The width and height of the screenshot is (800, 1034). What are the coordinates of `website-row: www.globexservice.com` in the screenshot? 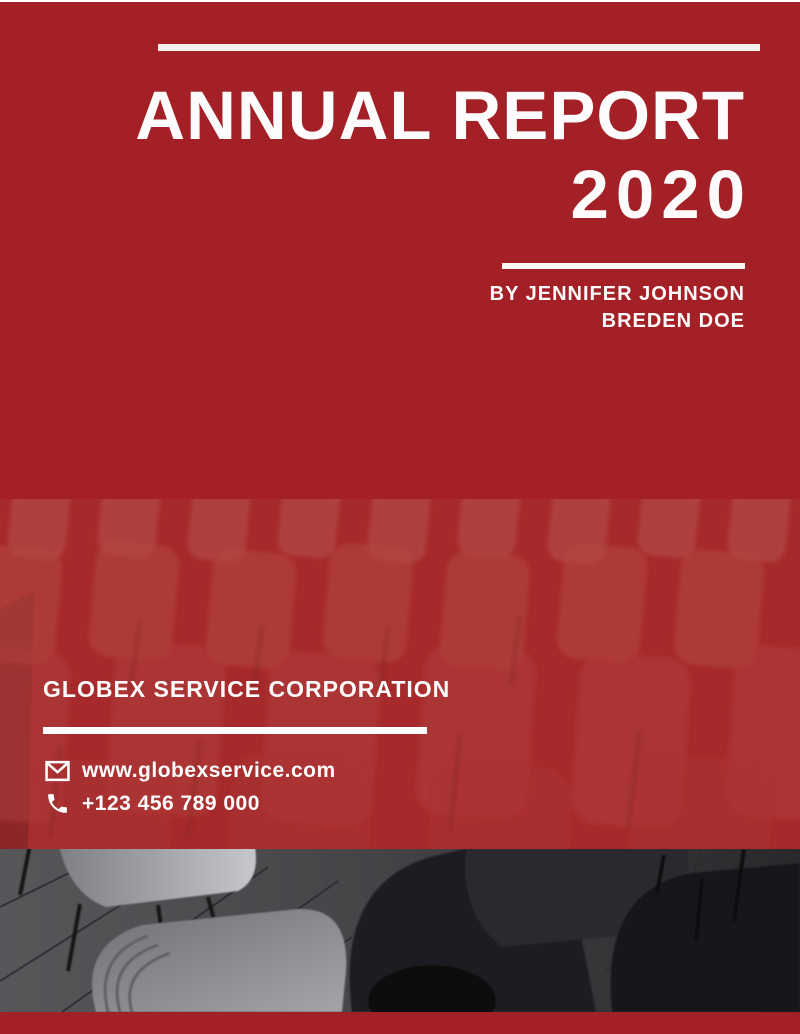 It's located at (190, 770).